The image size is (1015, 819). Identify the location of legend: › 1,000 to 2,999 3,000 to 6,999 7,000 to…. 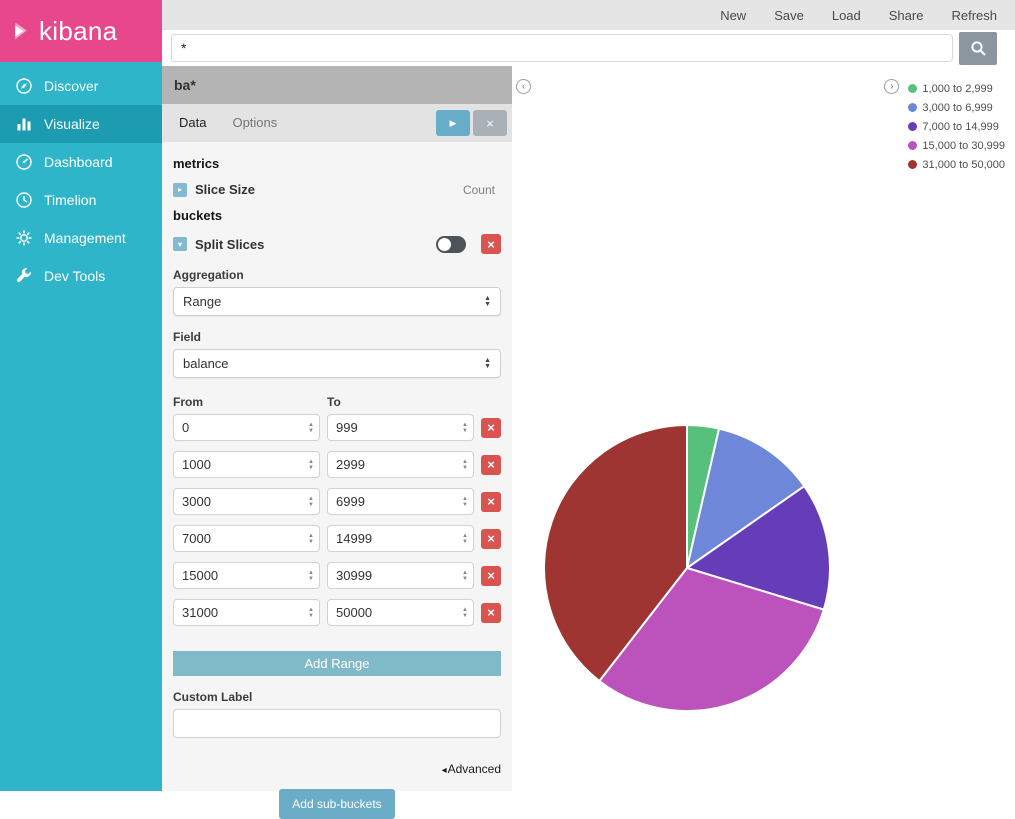
(944, 126).